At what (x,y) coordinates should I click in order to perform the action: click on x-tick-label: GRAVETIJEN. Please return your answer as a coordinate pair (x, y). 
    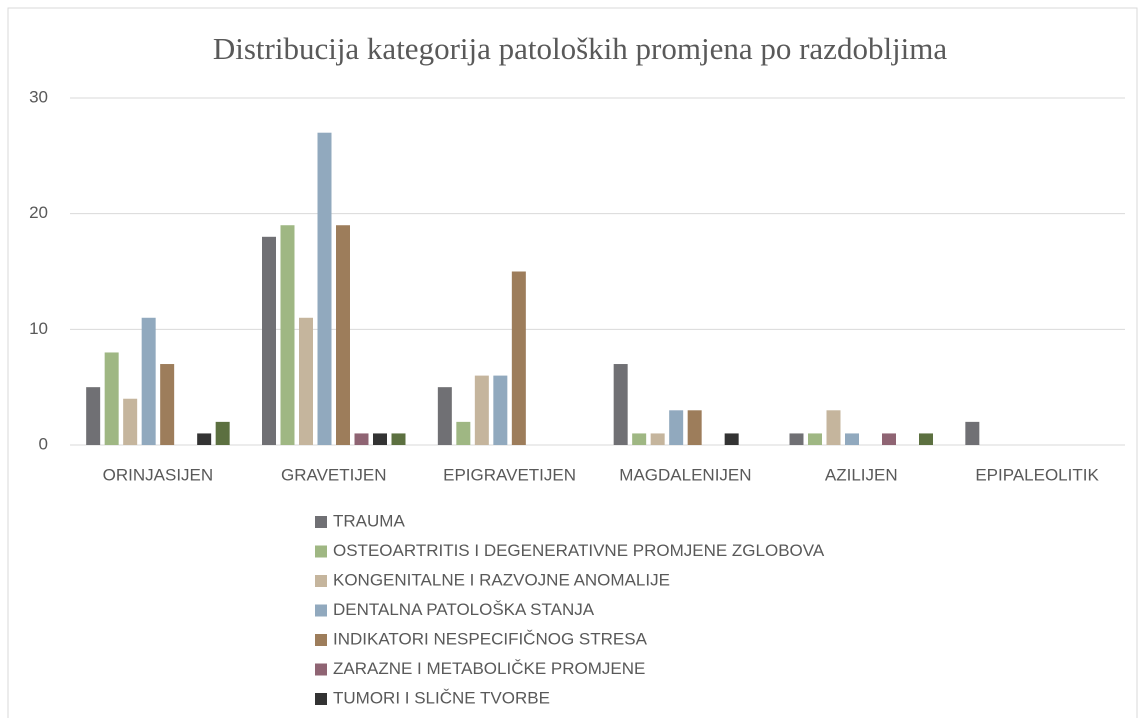
    Looking at the image, I should click on (333, 474).